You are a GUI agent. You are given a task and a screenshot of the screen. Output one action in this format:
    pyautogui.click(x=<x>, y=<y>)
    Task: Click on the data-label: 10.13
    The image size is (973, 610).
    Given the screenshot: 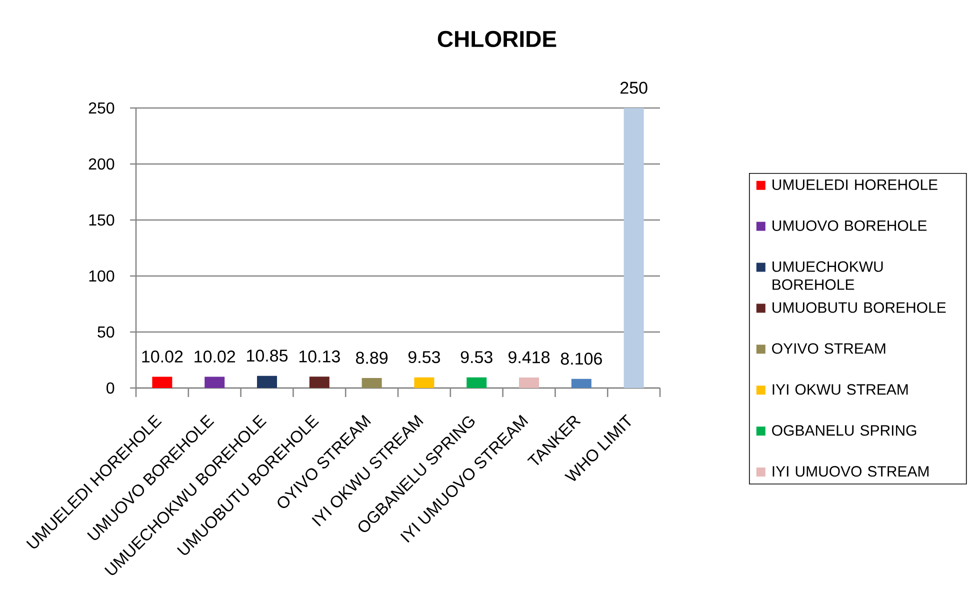 What is the action you would take?
    pyautogui.click(x=319, y=356)
    